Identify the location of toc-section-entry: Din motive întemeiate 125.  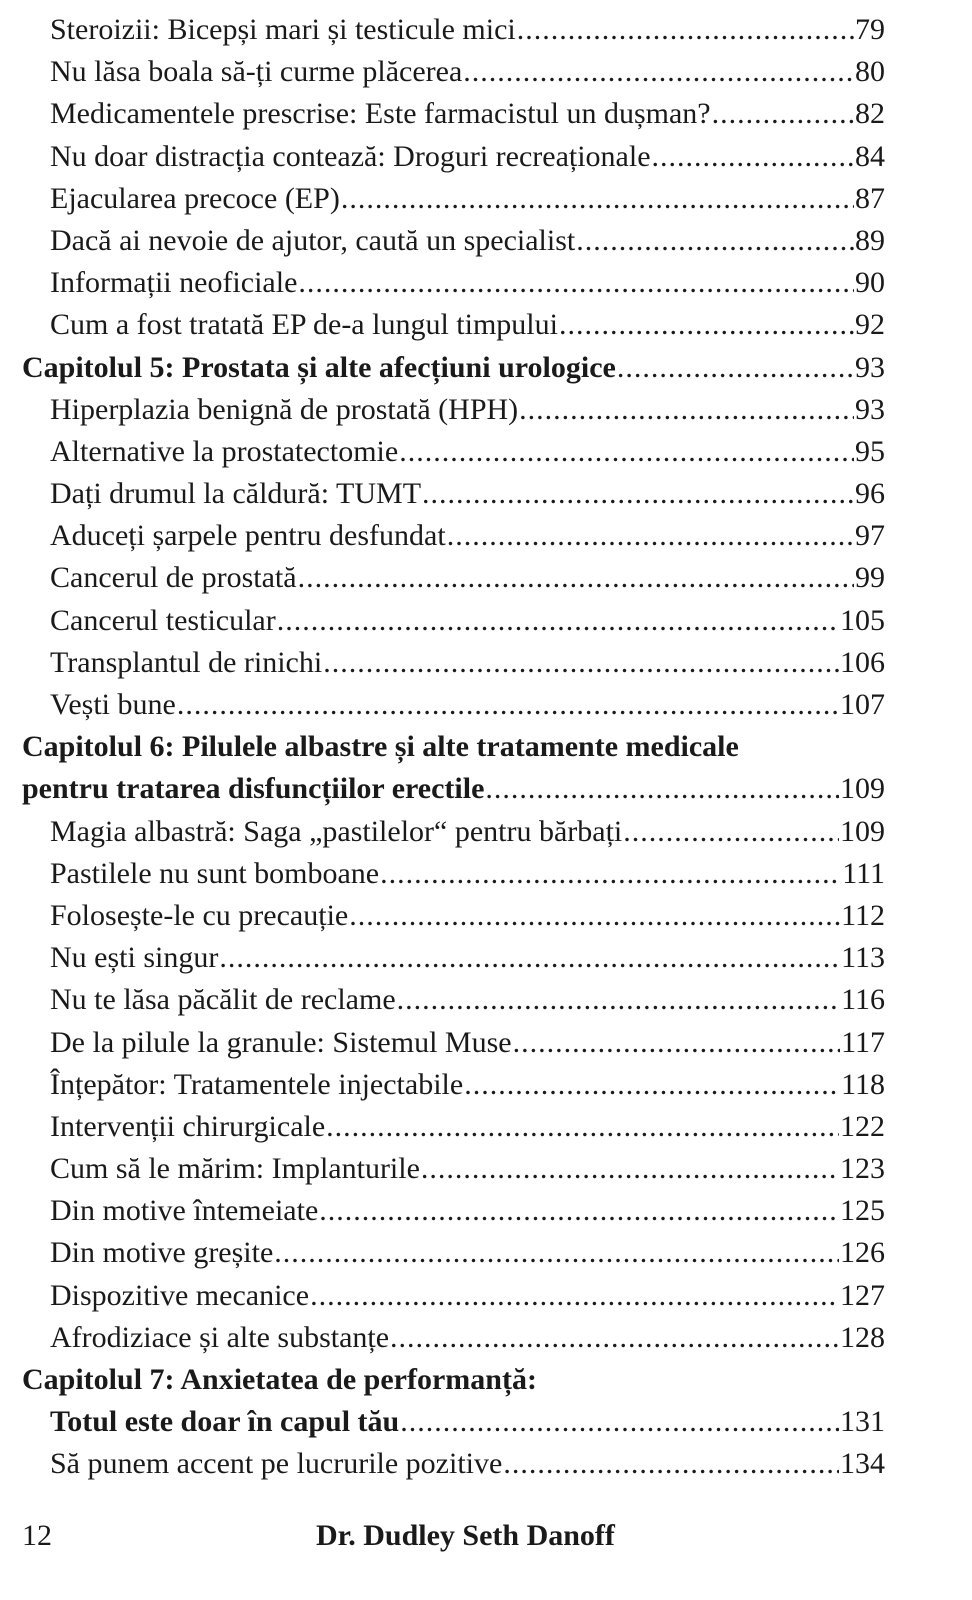
(486, 1211).